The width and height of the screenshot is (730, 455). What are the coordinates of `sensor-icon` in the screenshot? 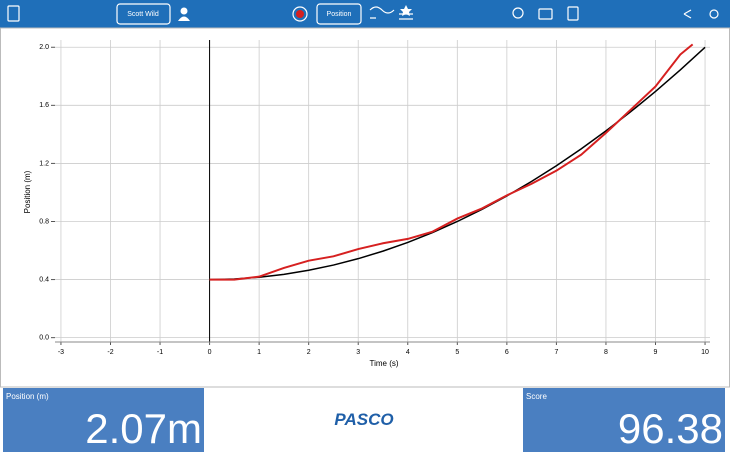 It's located at (518, 13).